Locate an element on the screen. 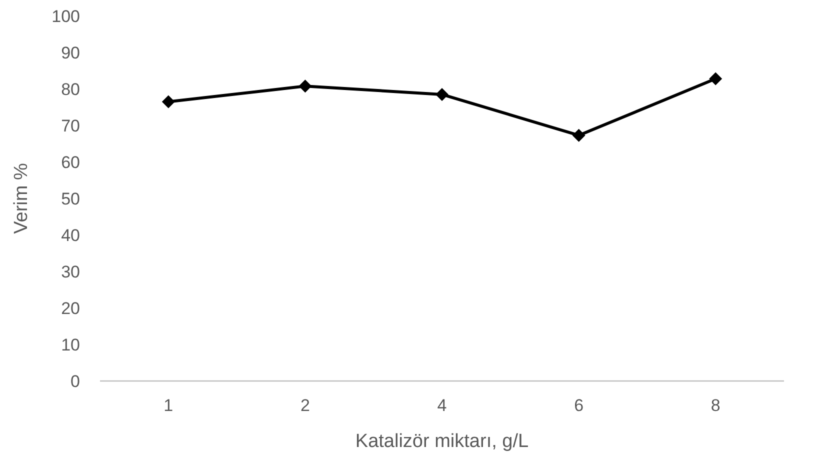  y-tick-label: 90 is located at coordinates (70, 52).